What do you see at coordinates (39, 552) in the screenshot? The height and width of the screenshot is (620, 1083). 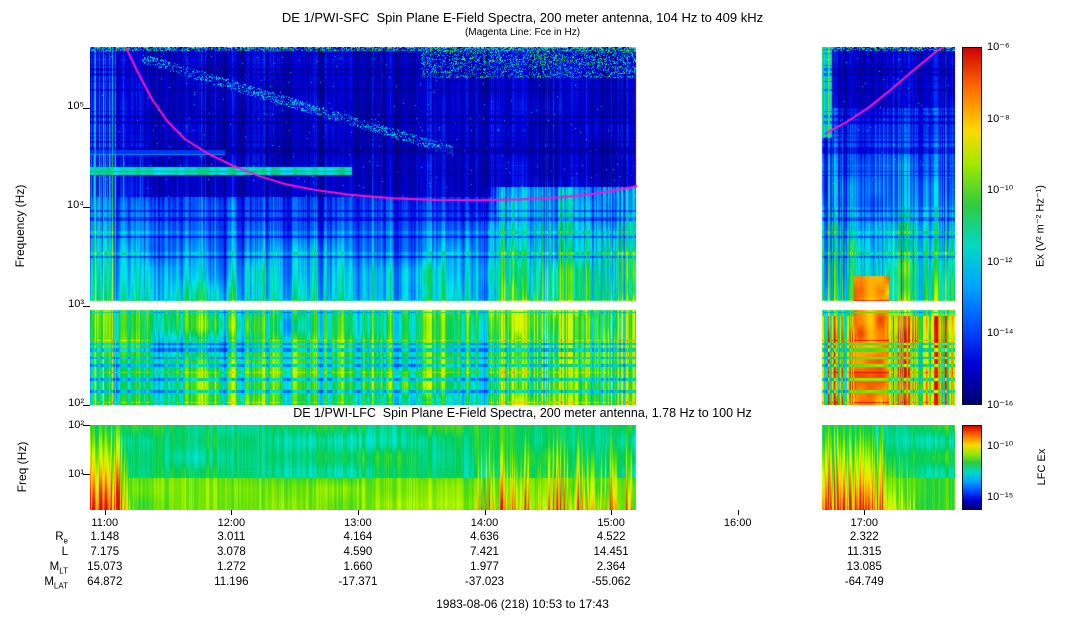 I see `ephemeris-row-label-l: L` at bounding box center [39, 552].